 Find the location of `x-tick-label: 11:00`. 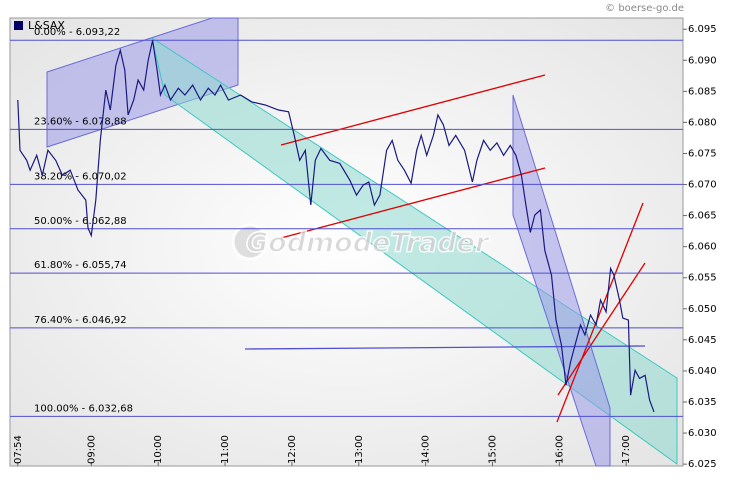

x-tick-label: 11:00 is located at coordinates (225, 449).